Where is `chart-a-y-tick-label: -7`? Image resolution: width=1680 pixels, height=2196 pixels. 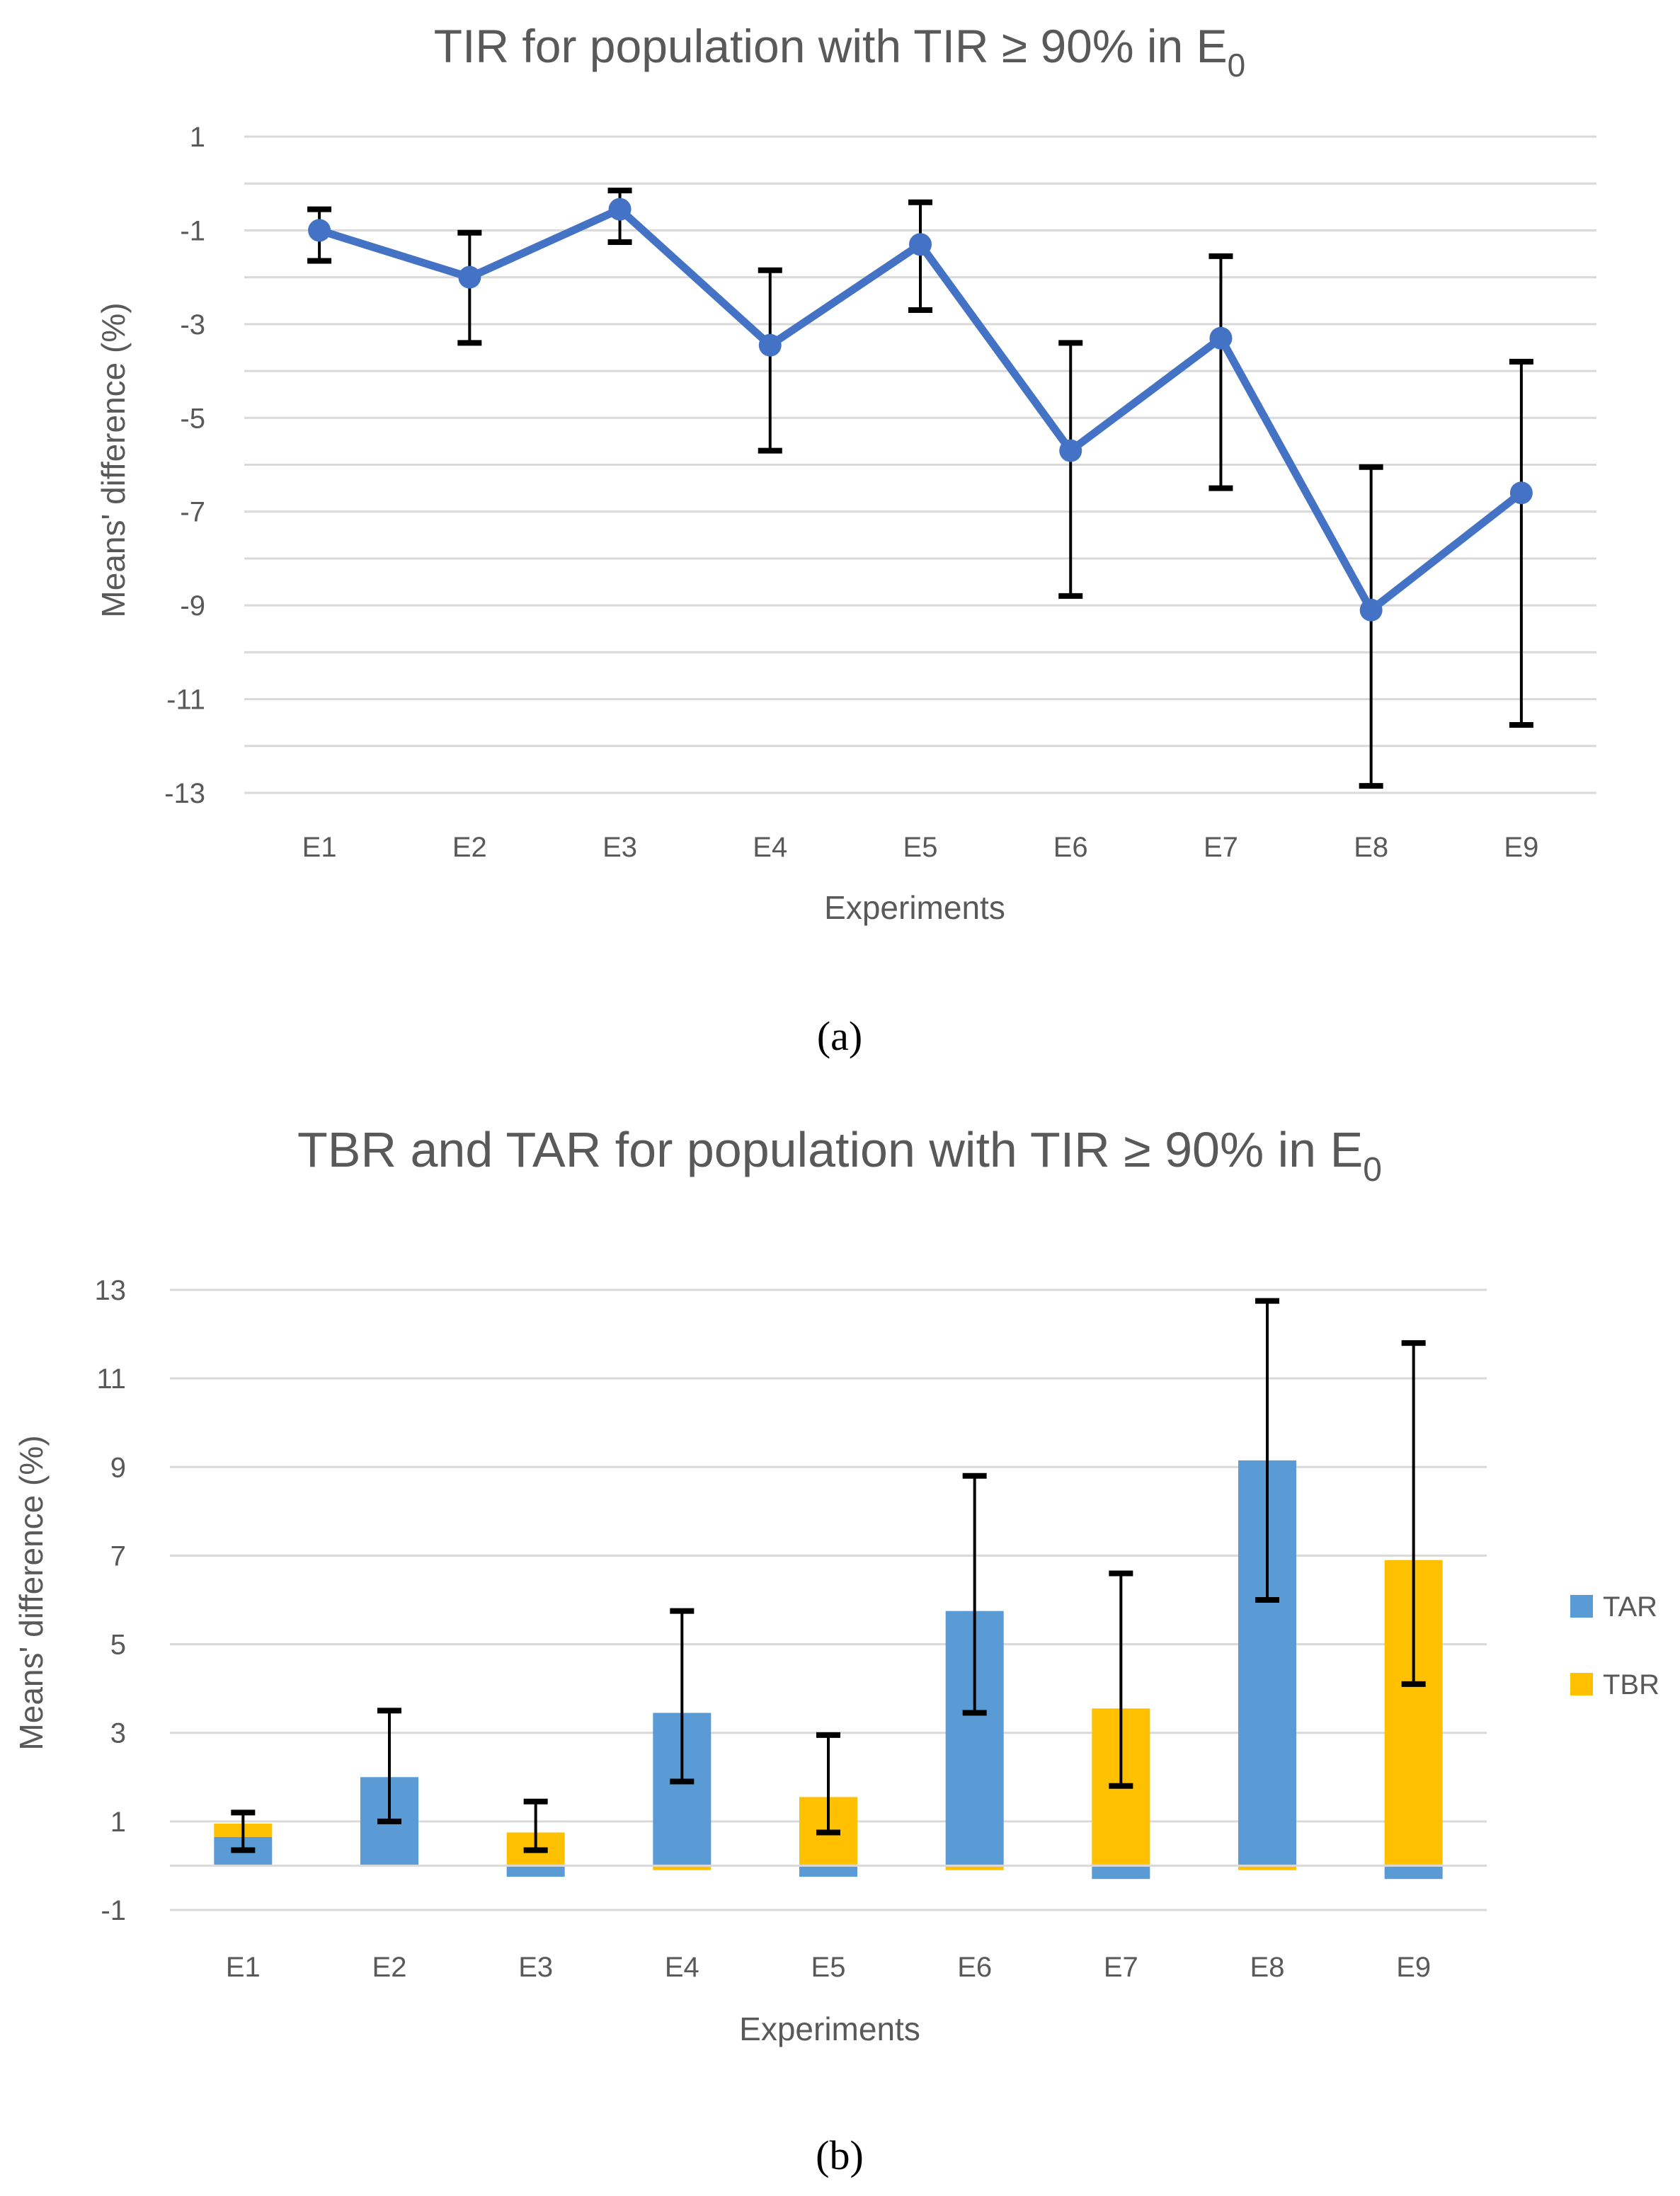
chart-a-y-tick-label: -7 is located at coordinates (192, 512).